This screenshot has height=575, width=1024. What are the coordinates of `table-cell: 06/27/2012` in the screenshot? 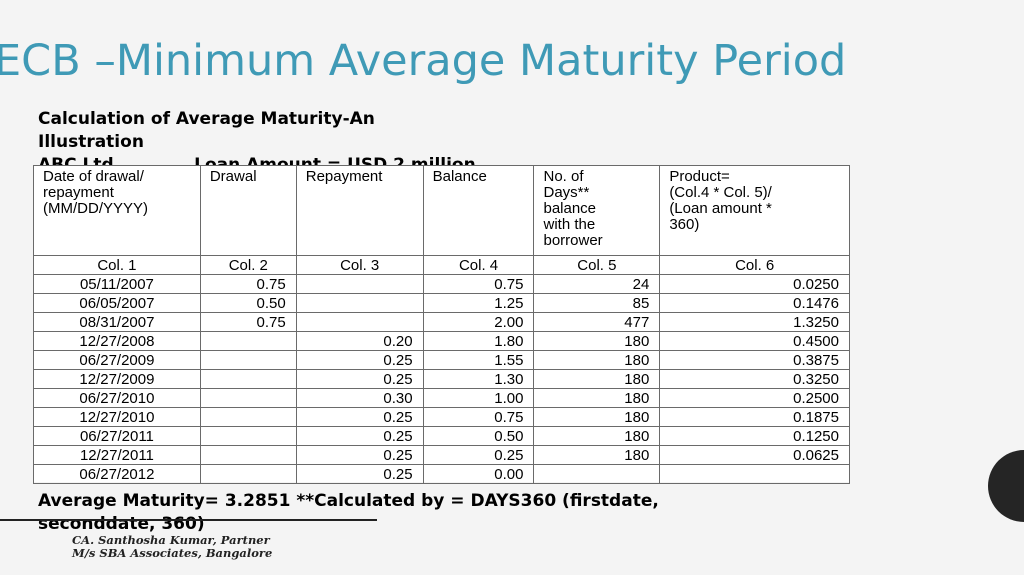 It's located at (117, 474).